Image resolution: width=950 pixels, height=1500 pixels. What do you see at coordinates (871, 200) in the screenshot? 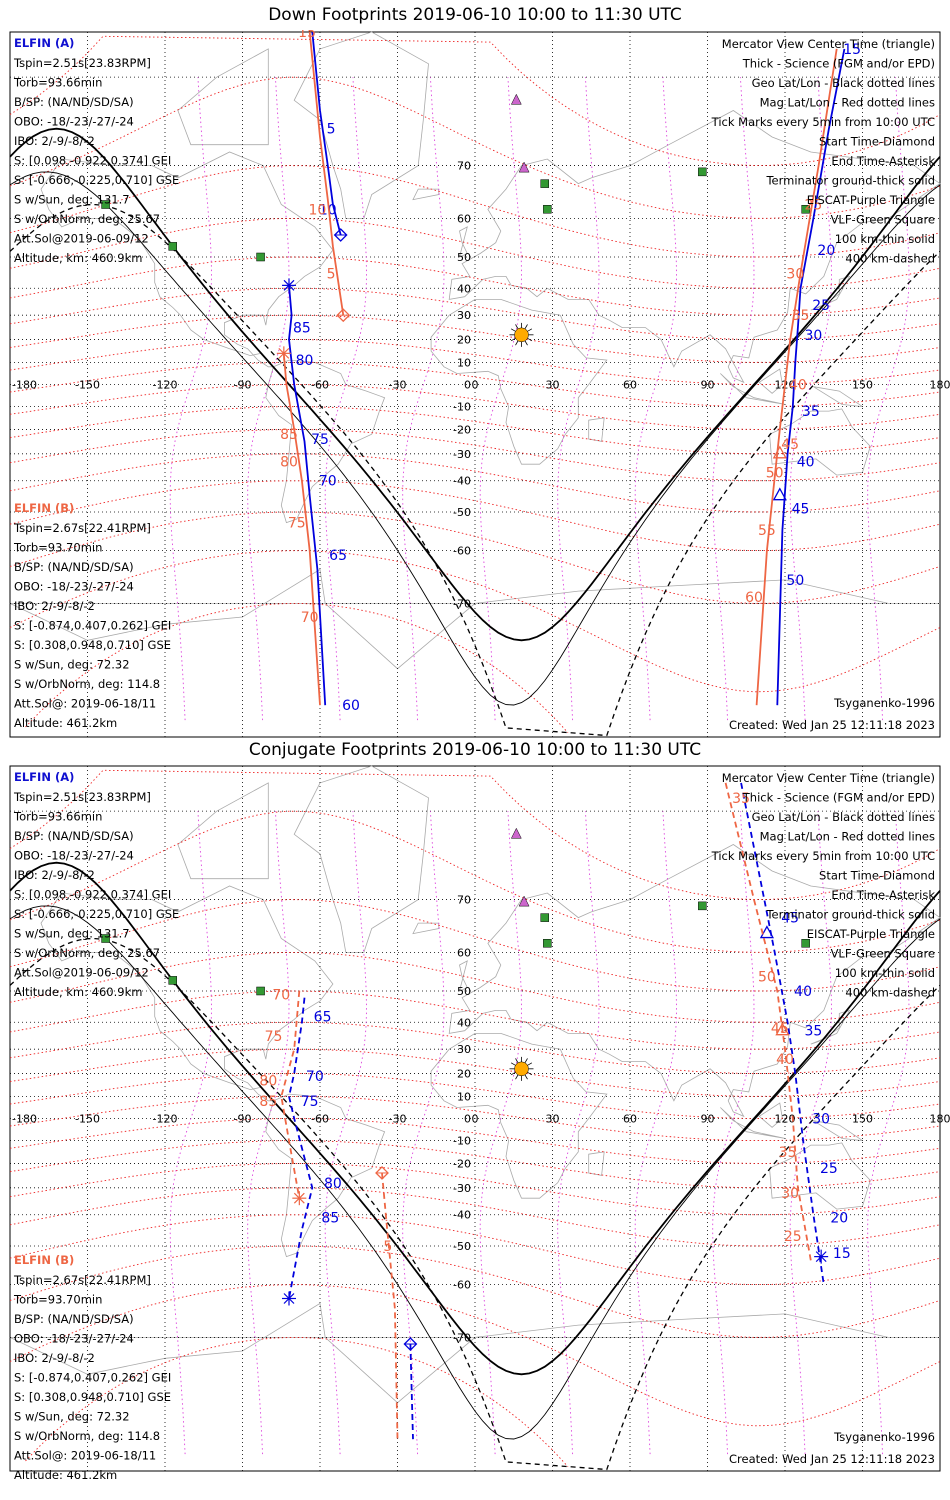
I see `legend-entry: EISCAT-Purple Triangle` at bounding box center [871, 200].